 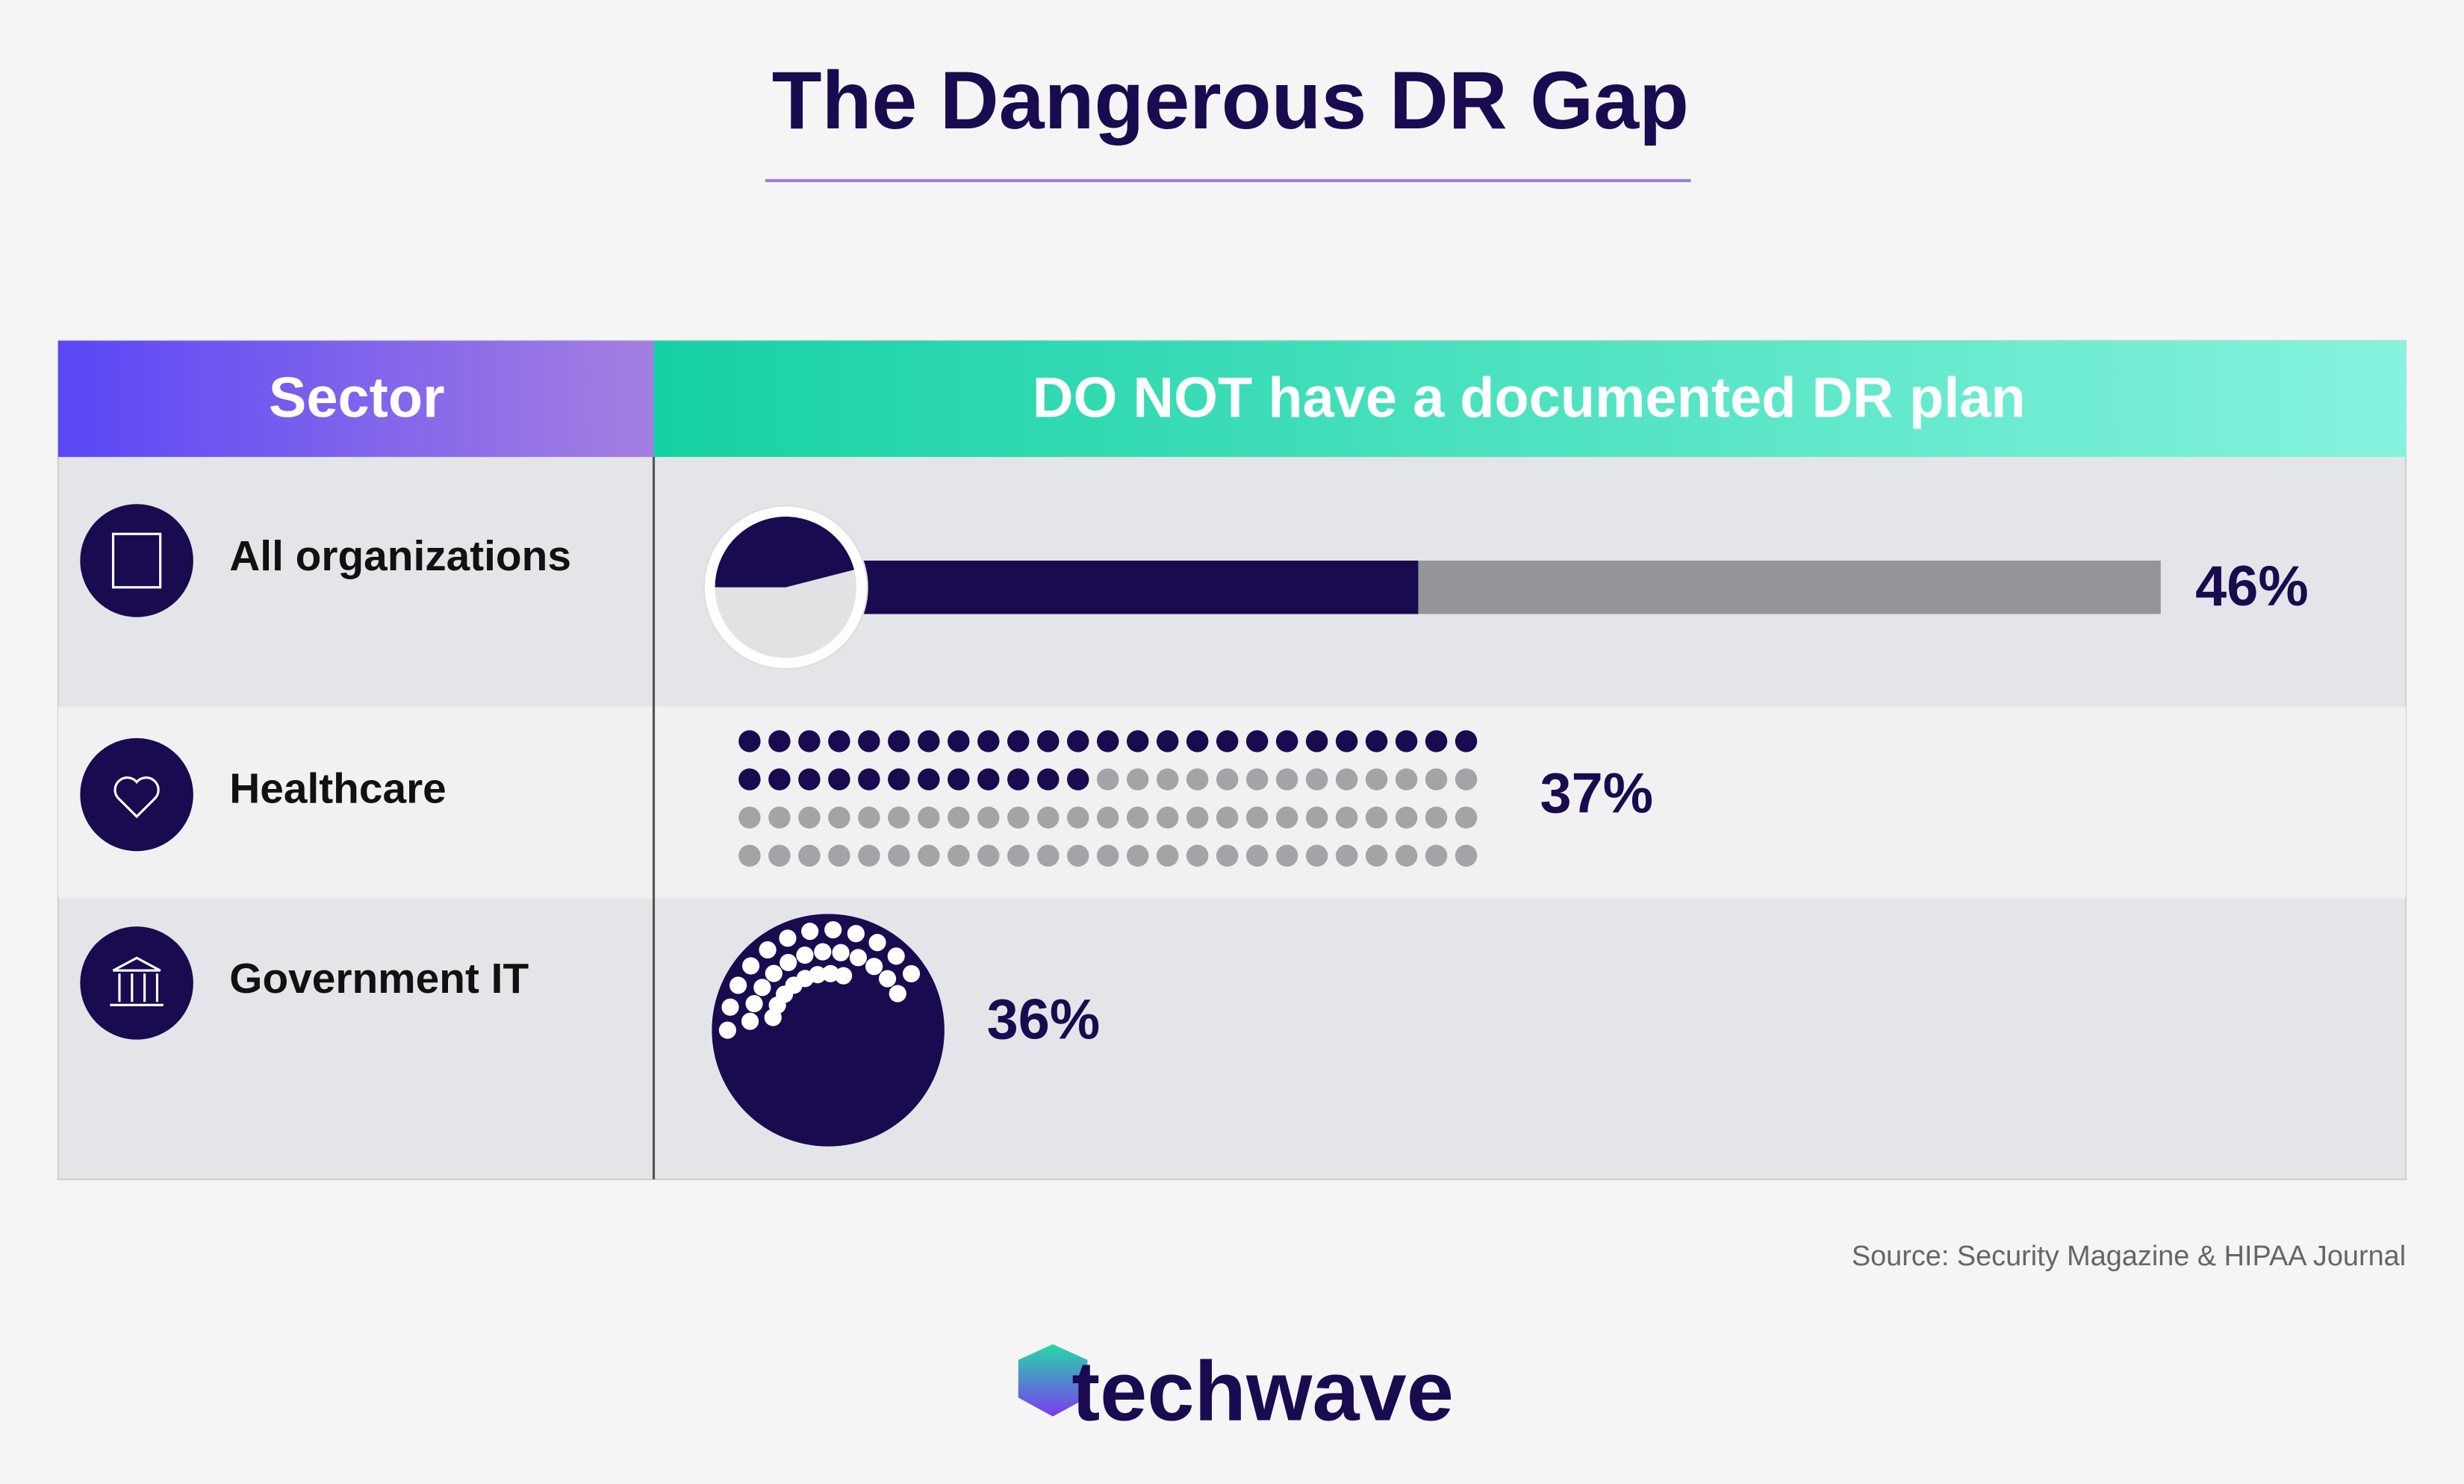 What do you see at coordinates (338, 788) in the screenshot?
I see `sector-label: Healthcare` at bounding box center [338, 788].